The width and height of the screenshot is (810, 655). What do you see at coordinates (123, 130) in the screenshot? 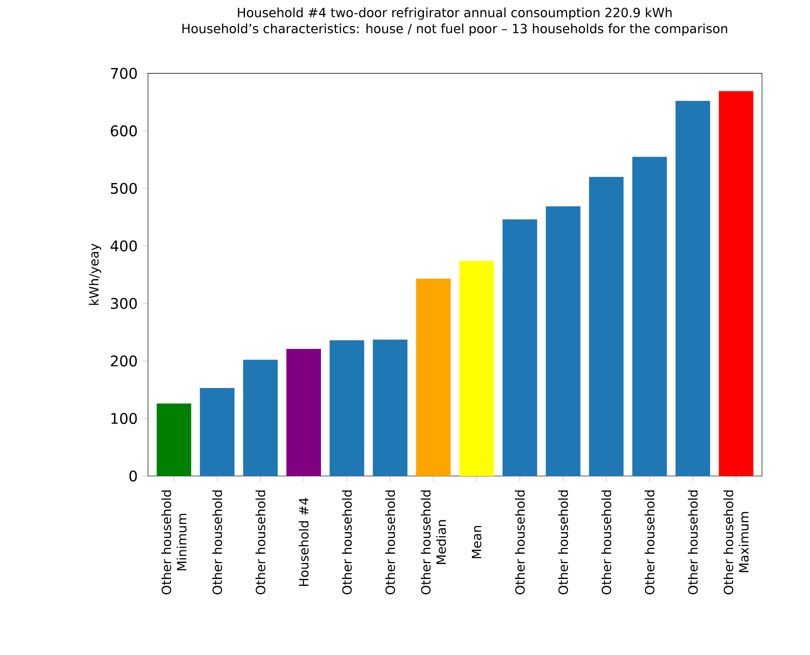
I see `y-tick-label: 600` at bounding box center [123, 130].